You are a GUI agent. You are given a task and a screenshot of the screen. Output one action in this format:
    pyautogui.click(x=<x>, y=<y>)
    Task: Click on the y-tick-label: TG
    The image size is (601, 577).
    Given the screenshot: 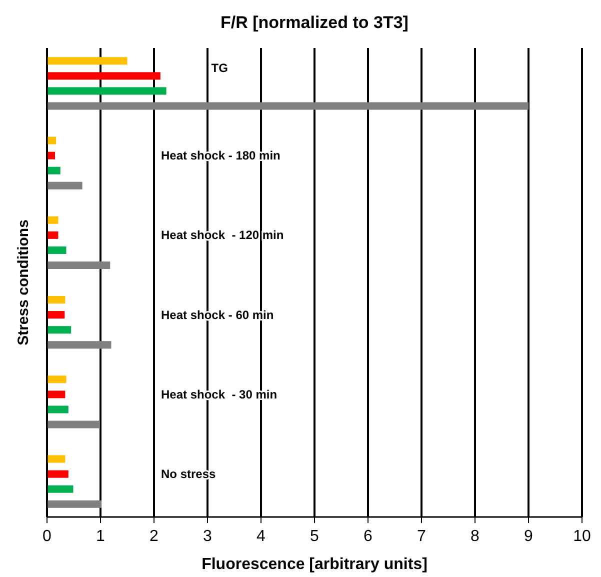 What is the action you would take?
    pyautogui.click(x=219, y=67)
    